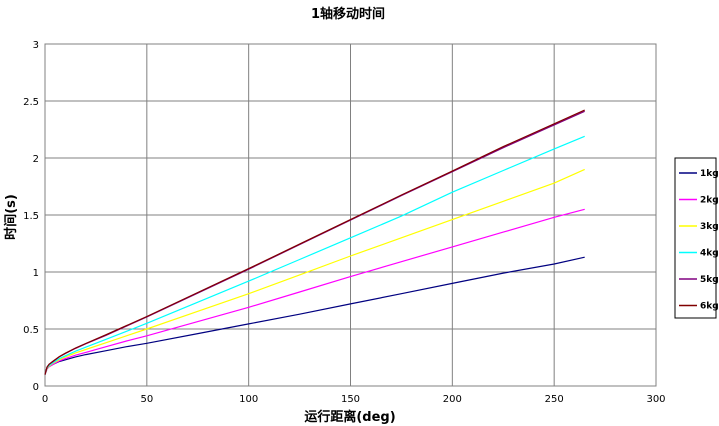 The height and width of the screenshot is (426, 719). I want to click on y-tick-label: 1.5, so click(31, 216).